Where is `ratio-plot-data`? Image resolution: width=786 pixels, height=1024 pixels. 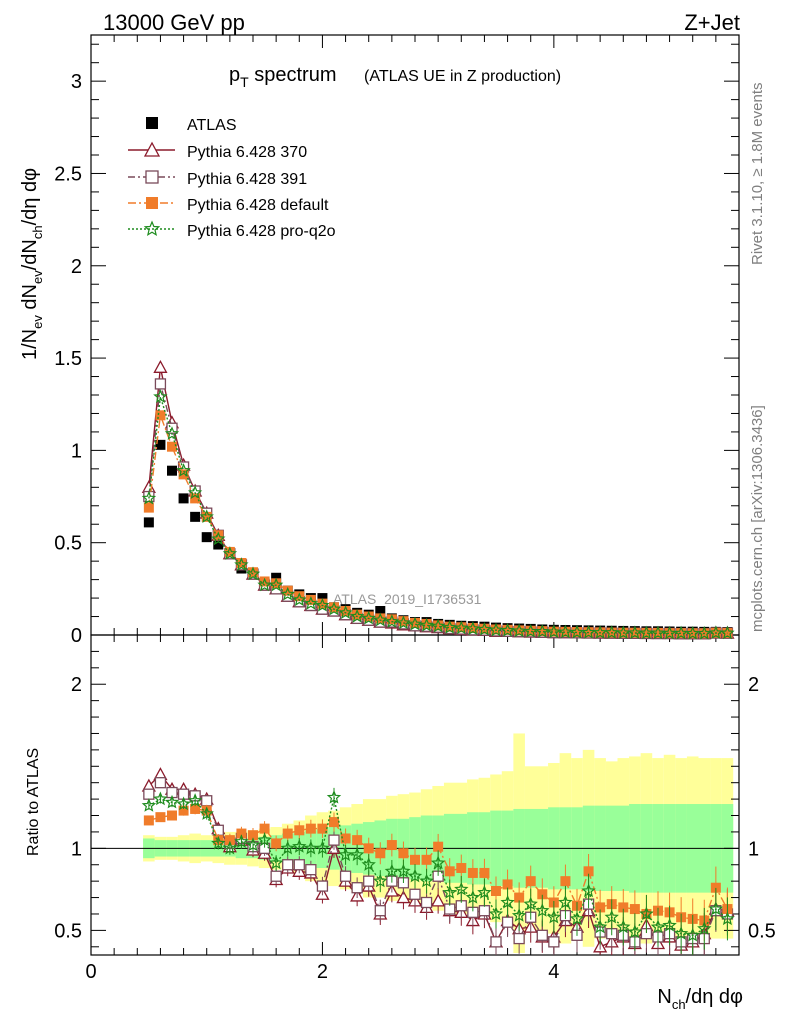
ratio-plot-data is located at coordinates (438, 861).